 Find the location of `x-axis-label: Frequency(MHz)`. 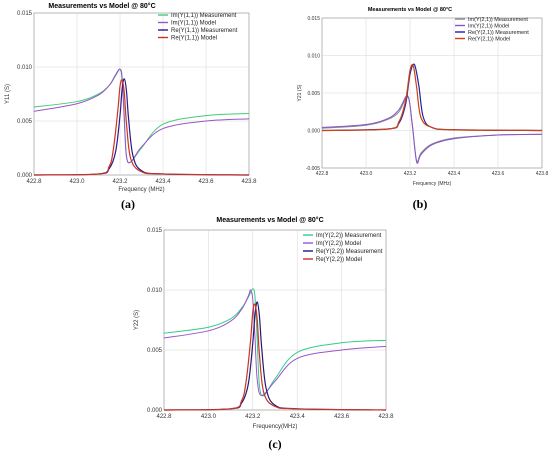

x-axis-label: Frequency(MHz) is located at coordinates (275, 427).